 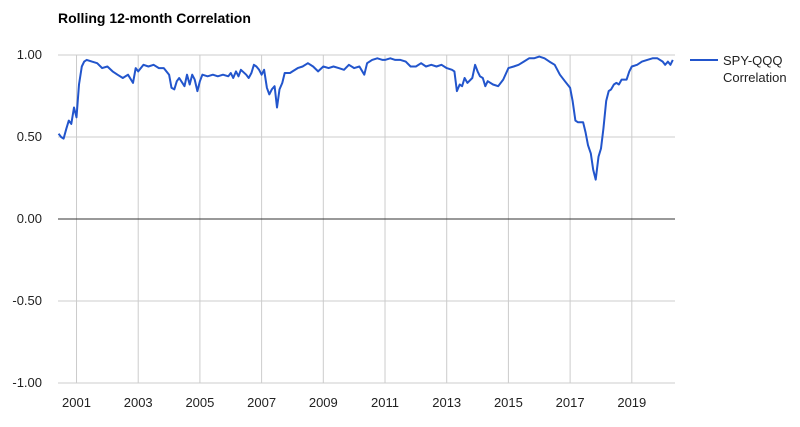 I want to click on y-tick-label: -1.00, so click(x=27, y=382).